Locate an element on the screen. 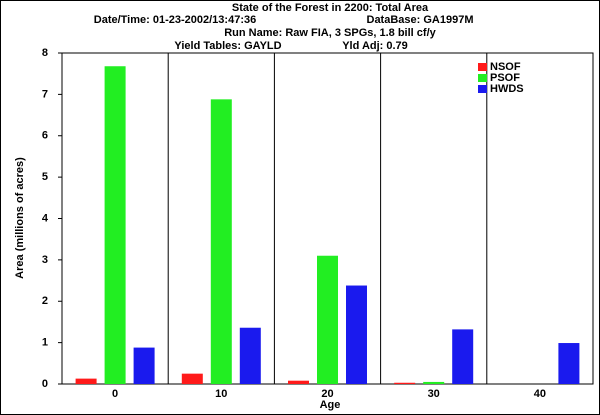 This screenshot has width=600, height=415. y-tick-label: 1 is located at coordinates (45, 343).